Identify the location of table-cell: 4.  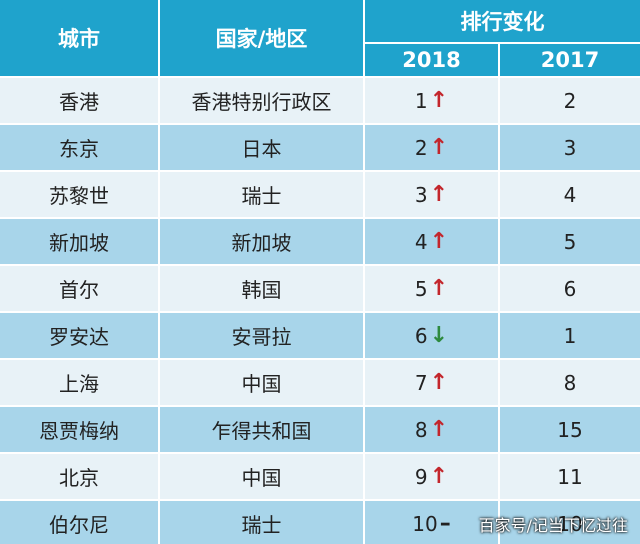
(570, 194).